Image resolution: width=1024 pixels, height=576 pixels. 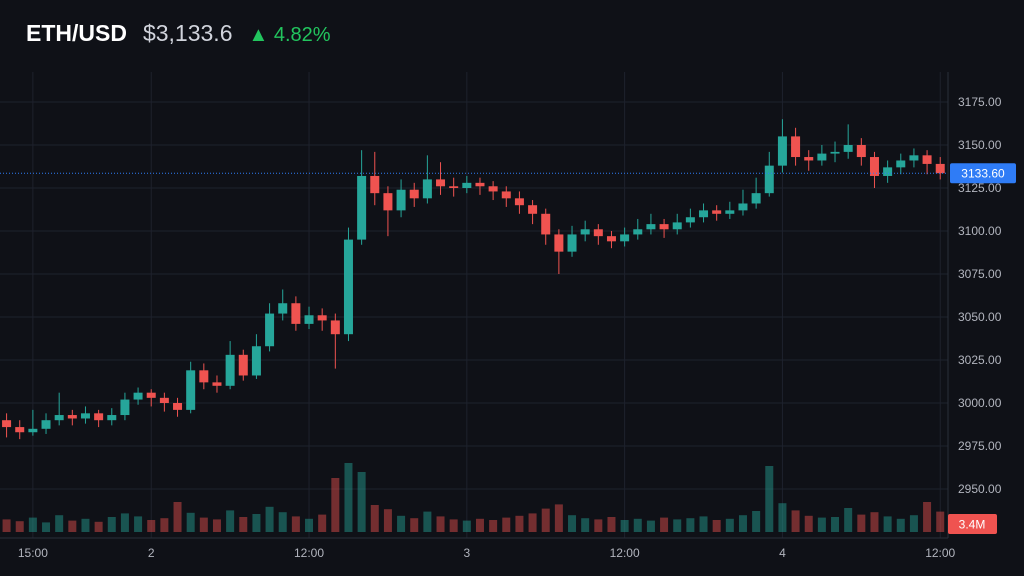 I want to click on y-tick-label: 3050.00, so click(x=980, y=317).